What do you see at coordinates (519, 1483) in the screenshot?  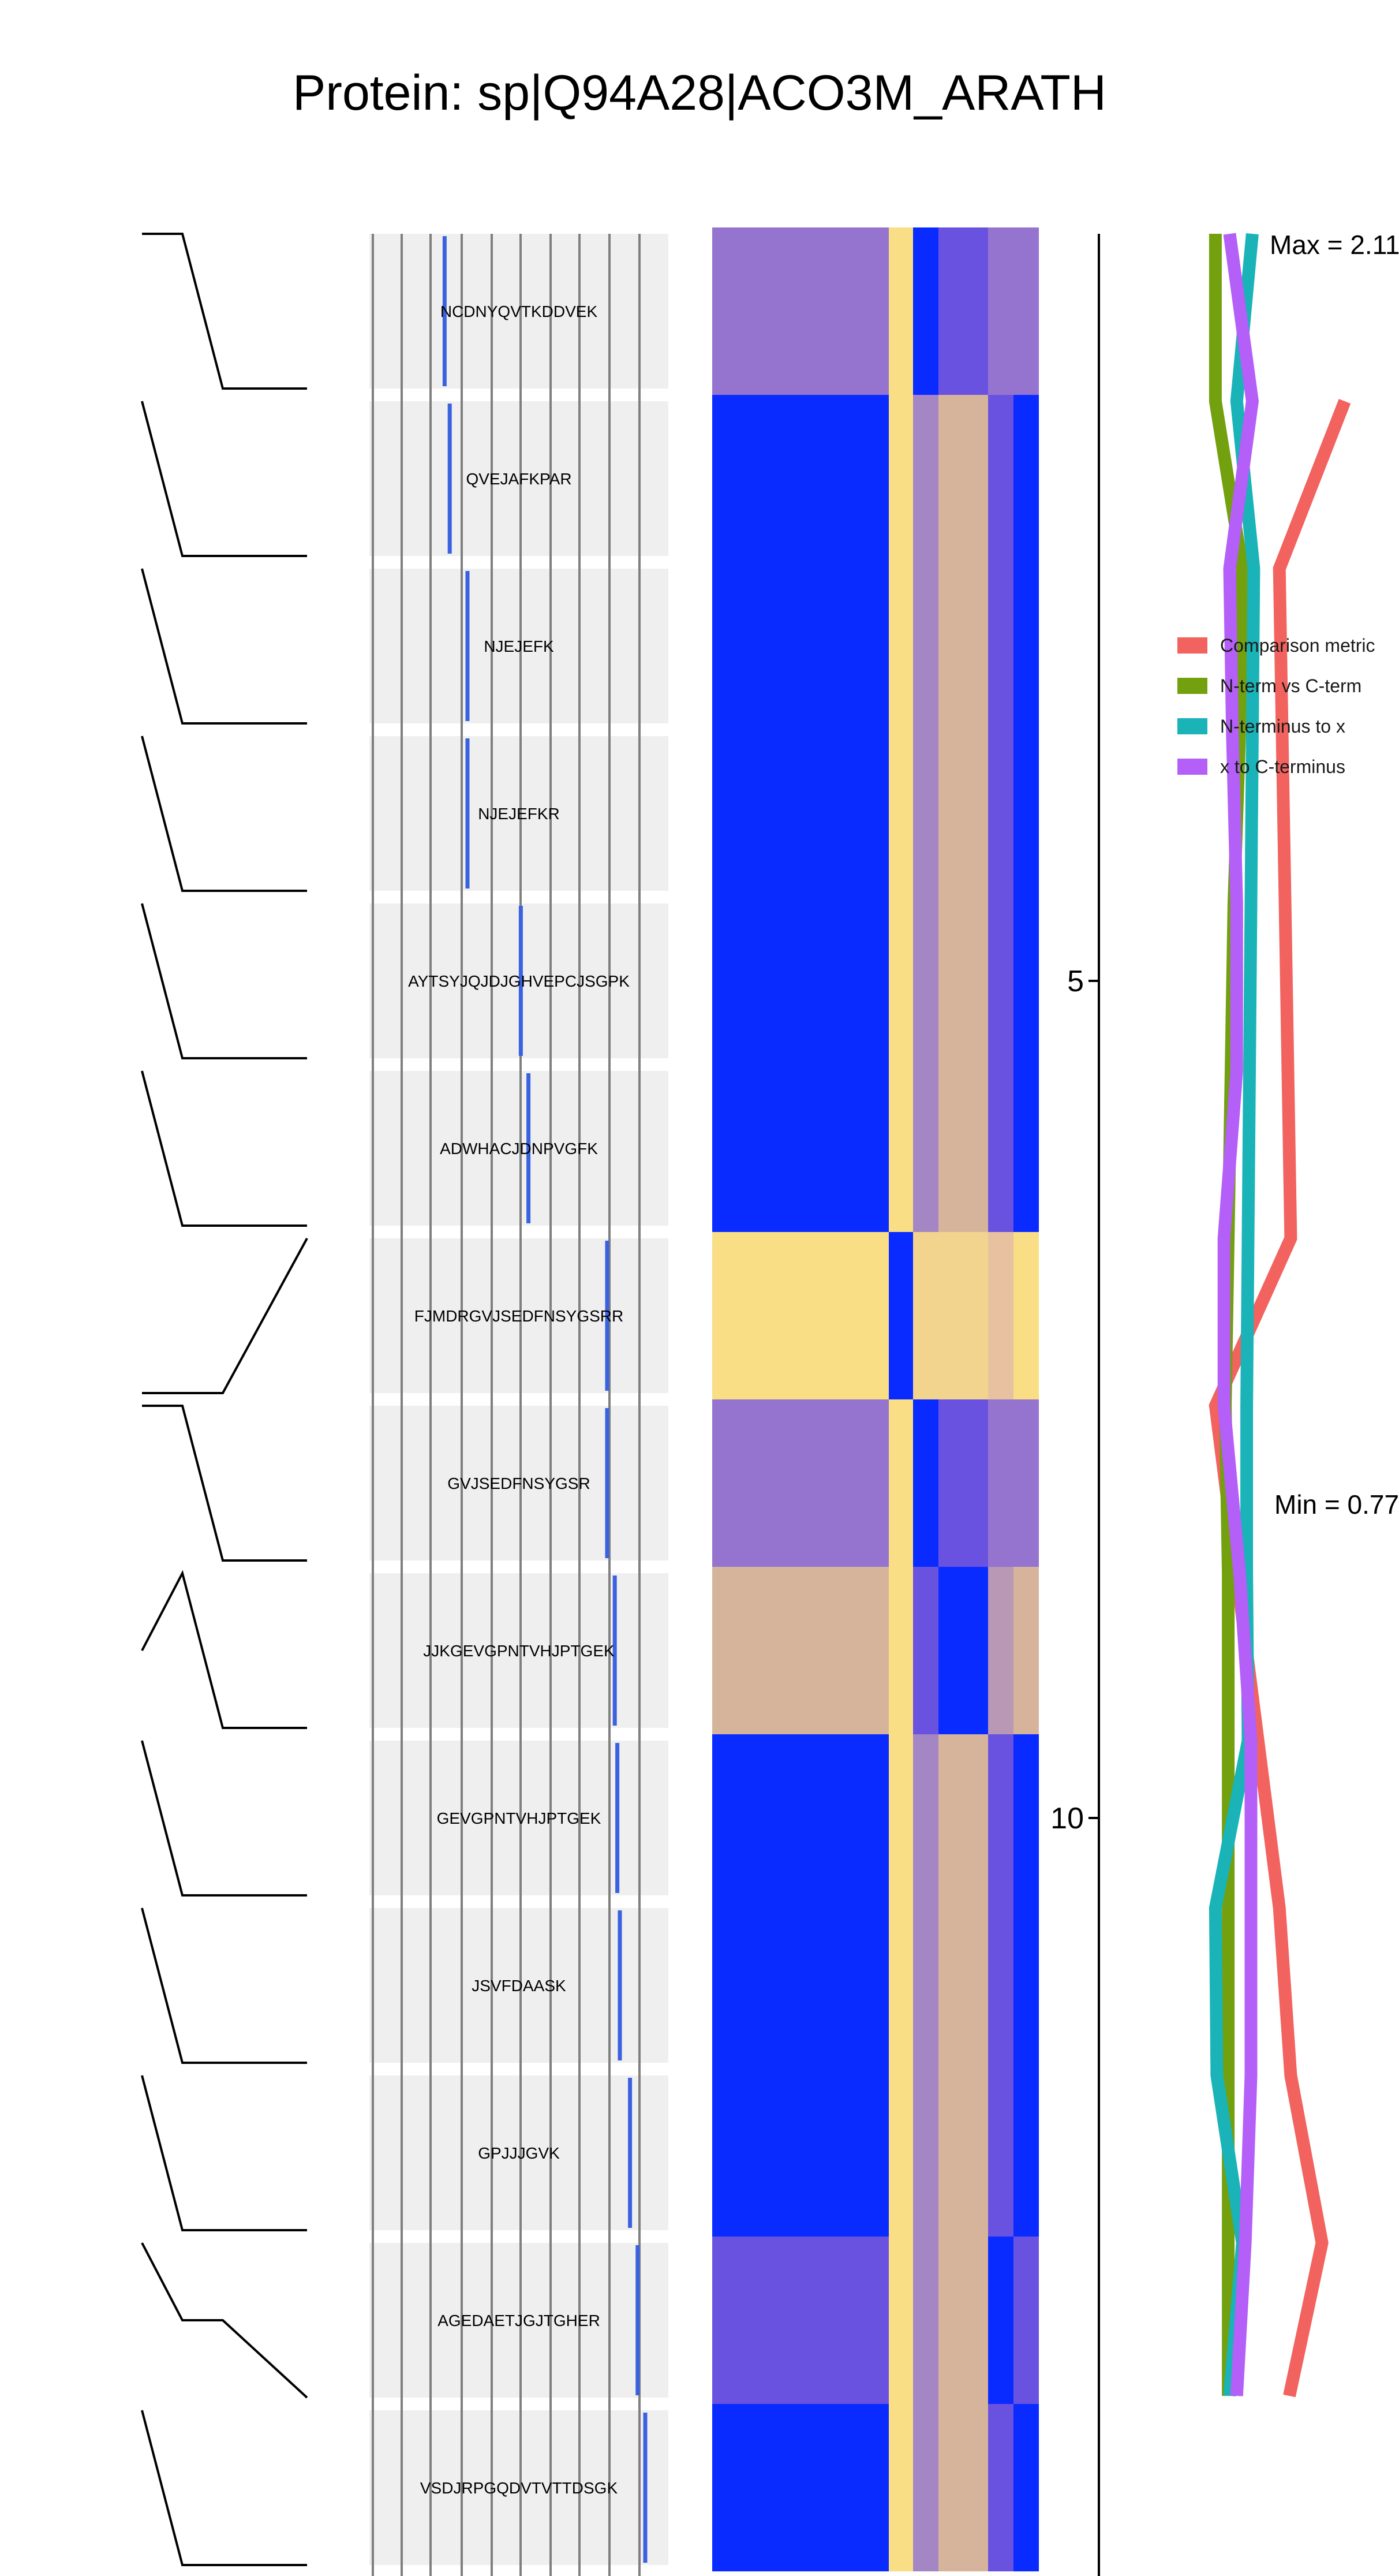 I see `peptide-sequence-label: GVJSEDFNSYGSR` at bounding box center [519, 1483].